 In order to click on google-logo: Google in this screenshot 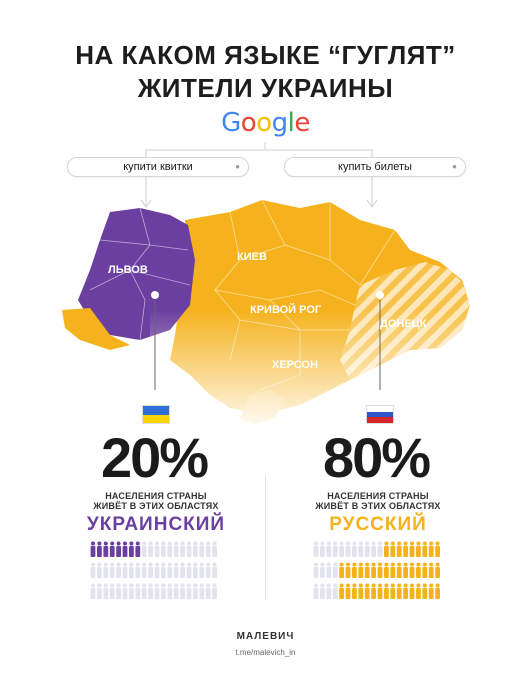, I will do `click(265, 123)`.